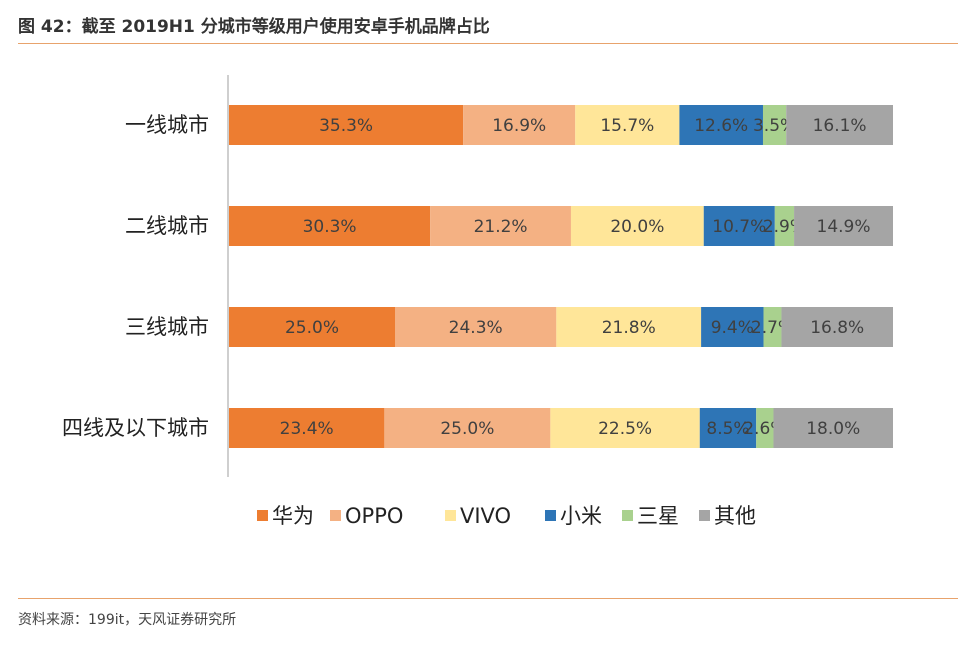 Image resolution: width=967 pixels, height=648 pixels. I want to click on data-label: 8.5%, so click(727, 429).